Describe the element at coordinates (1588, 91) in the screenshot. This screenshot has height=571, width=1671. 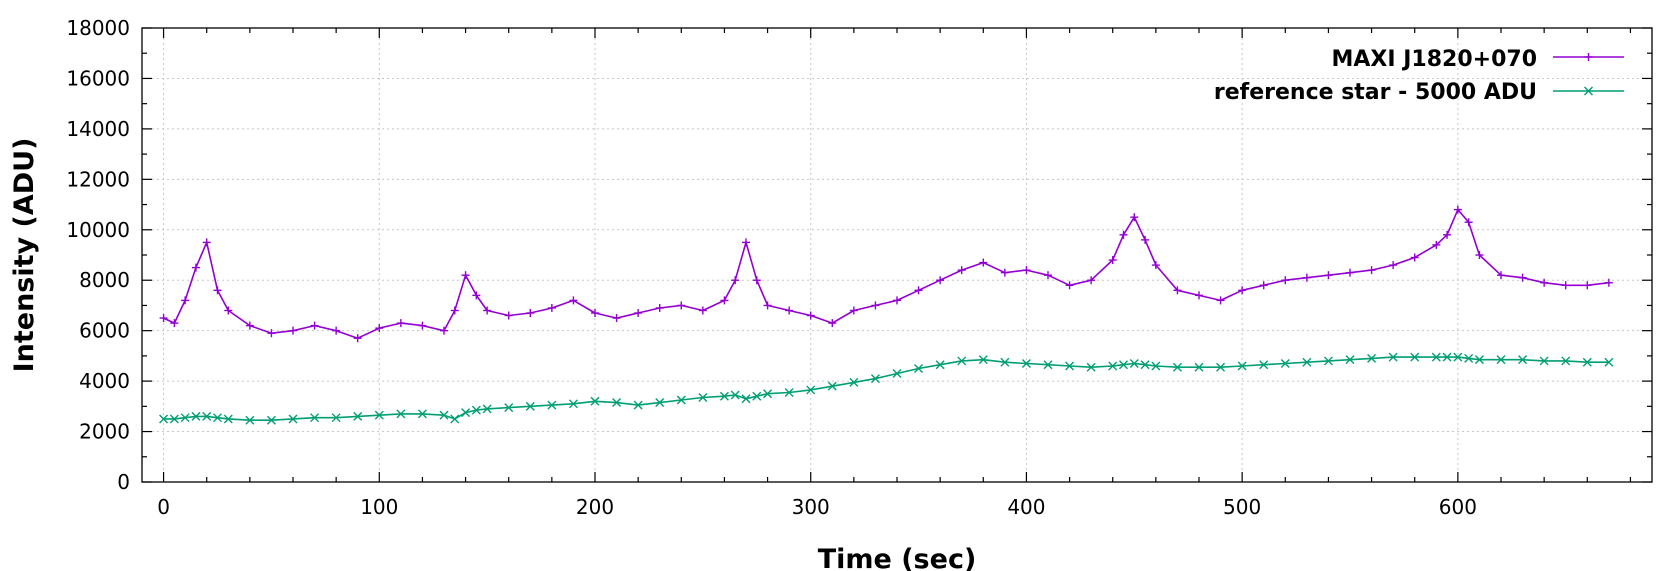
I see `legend-marker-reference-star` at that location.